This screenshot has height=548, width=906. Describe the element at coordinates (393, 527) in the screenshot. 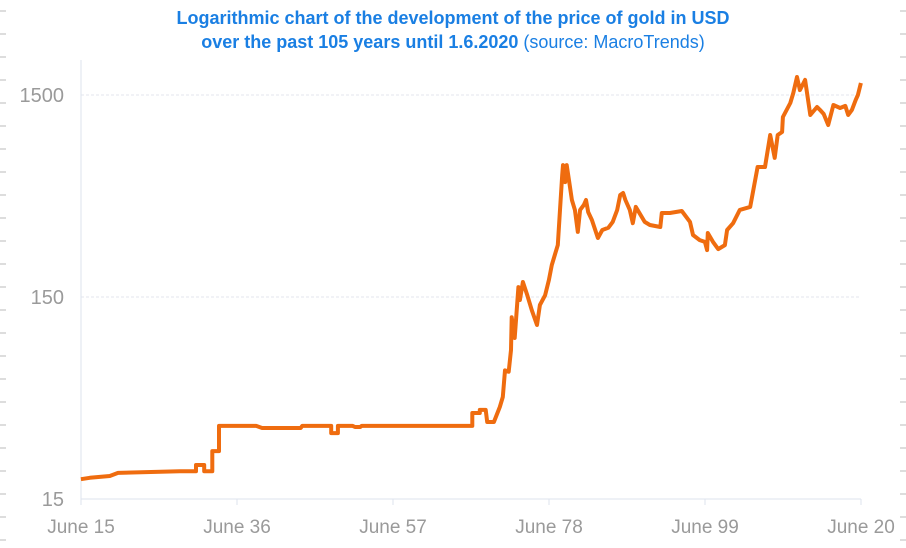

I see `x-tick-label: June 57` at that location.